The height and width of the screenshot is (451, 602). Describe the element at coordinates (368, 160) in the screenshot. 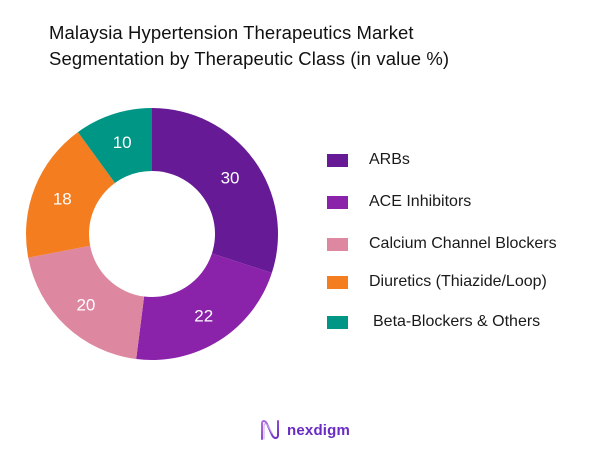

I see `legend-item-arbs: ARBs` at that location.